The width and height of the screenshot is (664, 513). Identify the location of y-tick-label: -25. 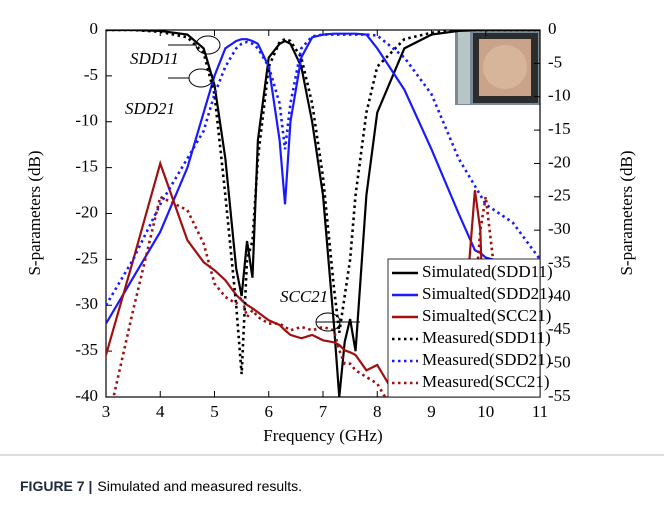
(86, 257).